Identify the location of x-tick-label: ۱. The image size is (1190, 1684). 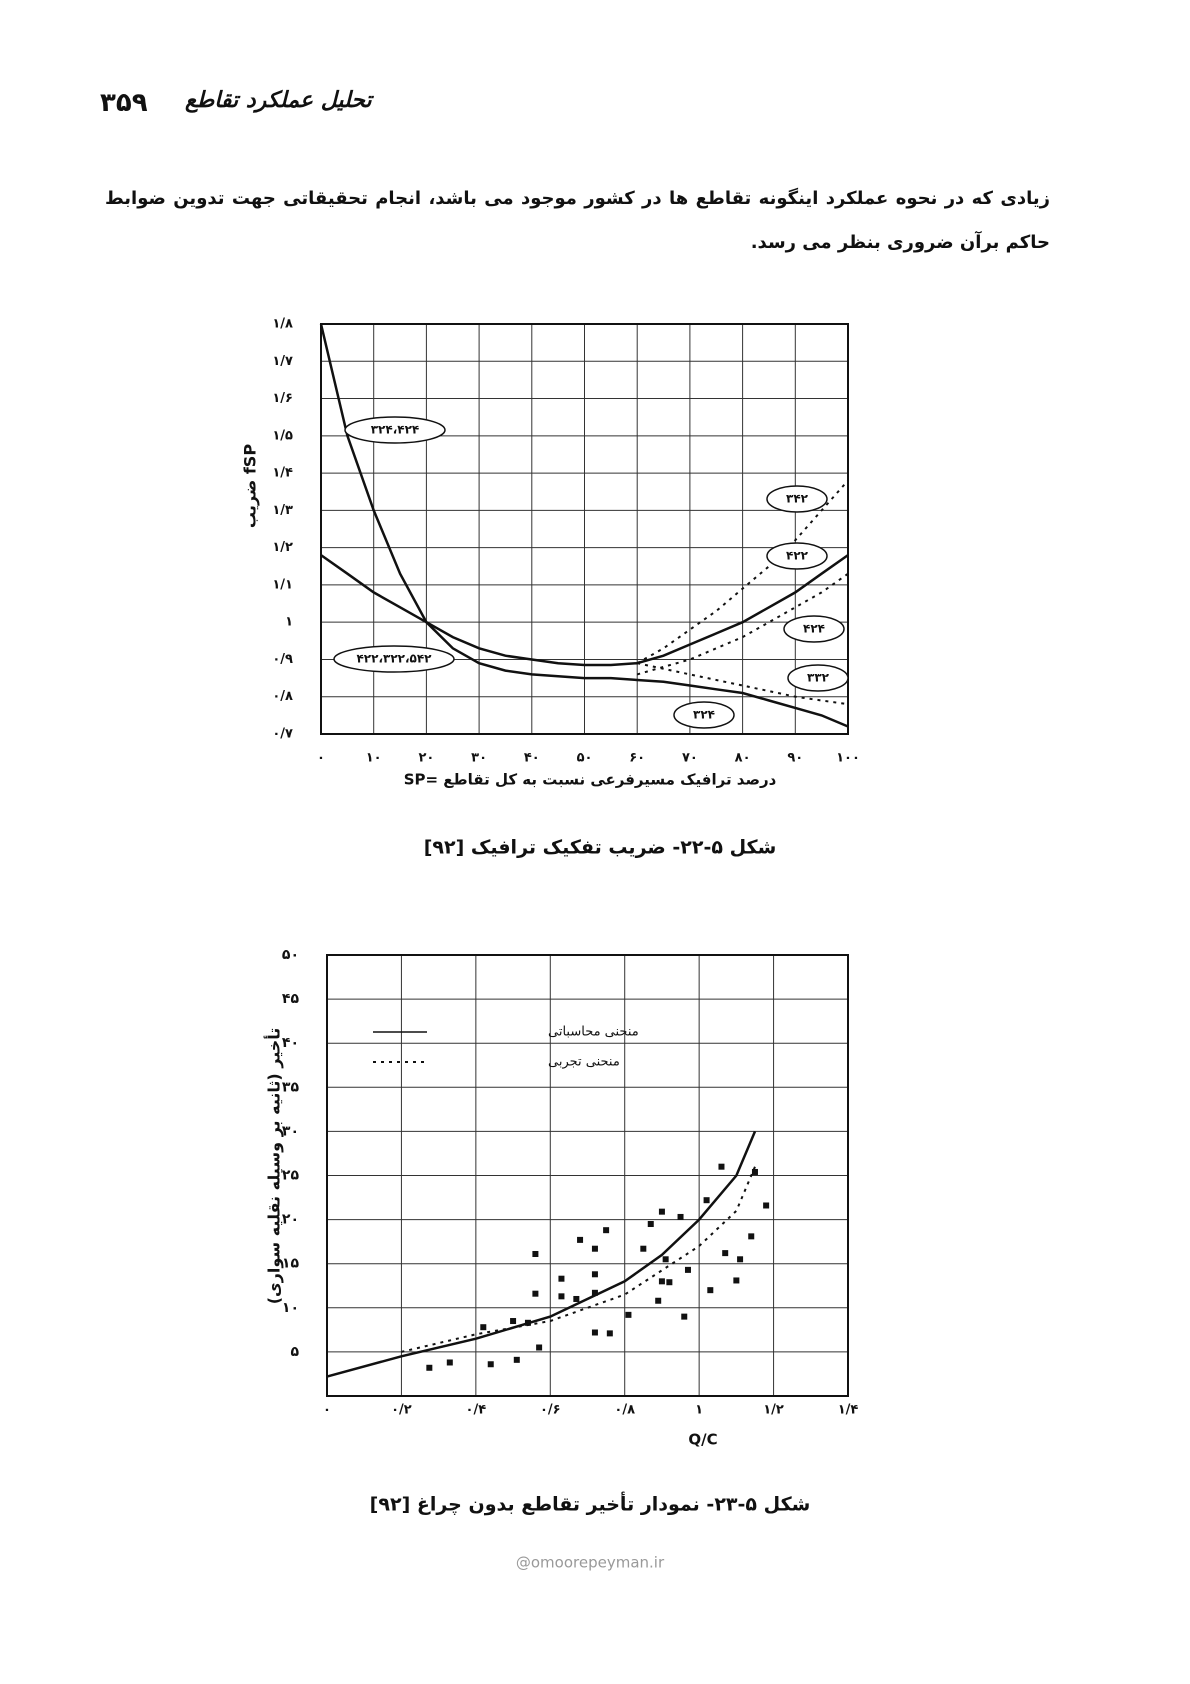
(699, 1410).